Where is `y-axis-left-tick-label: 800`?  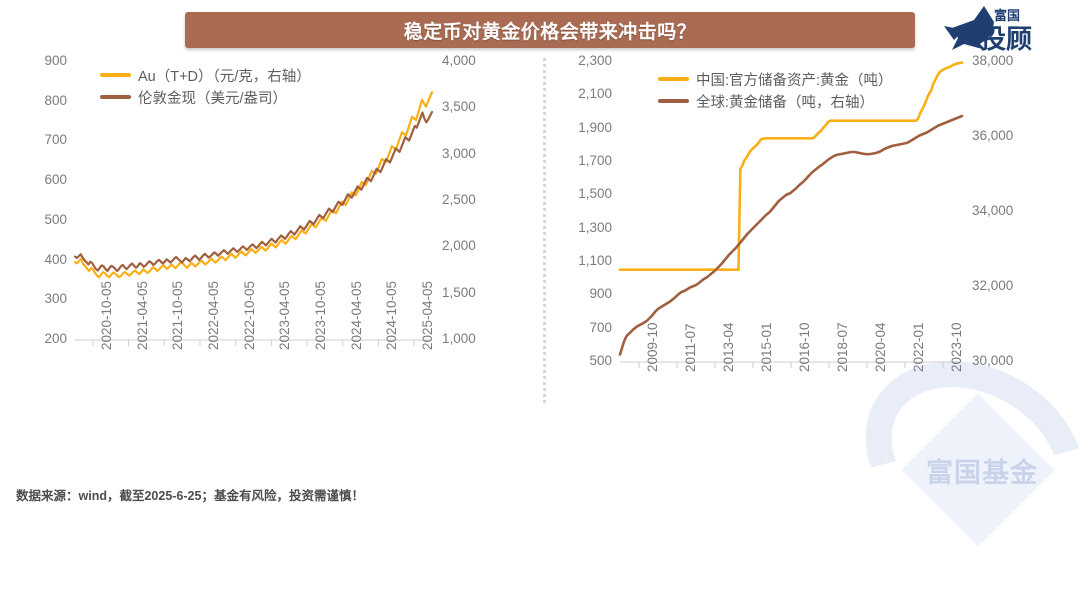
y-axis-left-tick-label: 800 is located at coordinates (55, 100).